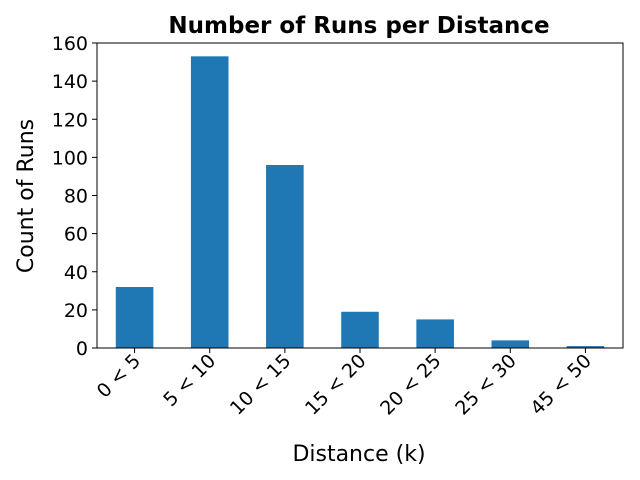  Describe the element at coordinates (82, 349) in the screenshot. I see `y-tick-label: 0` at that location.